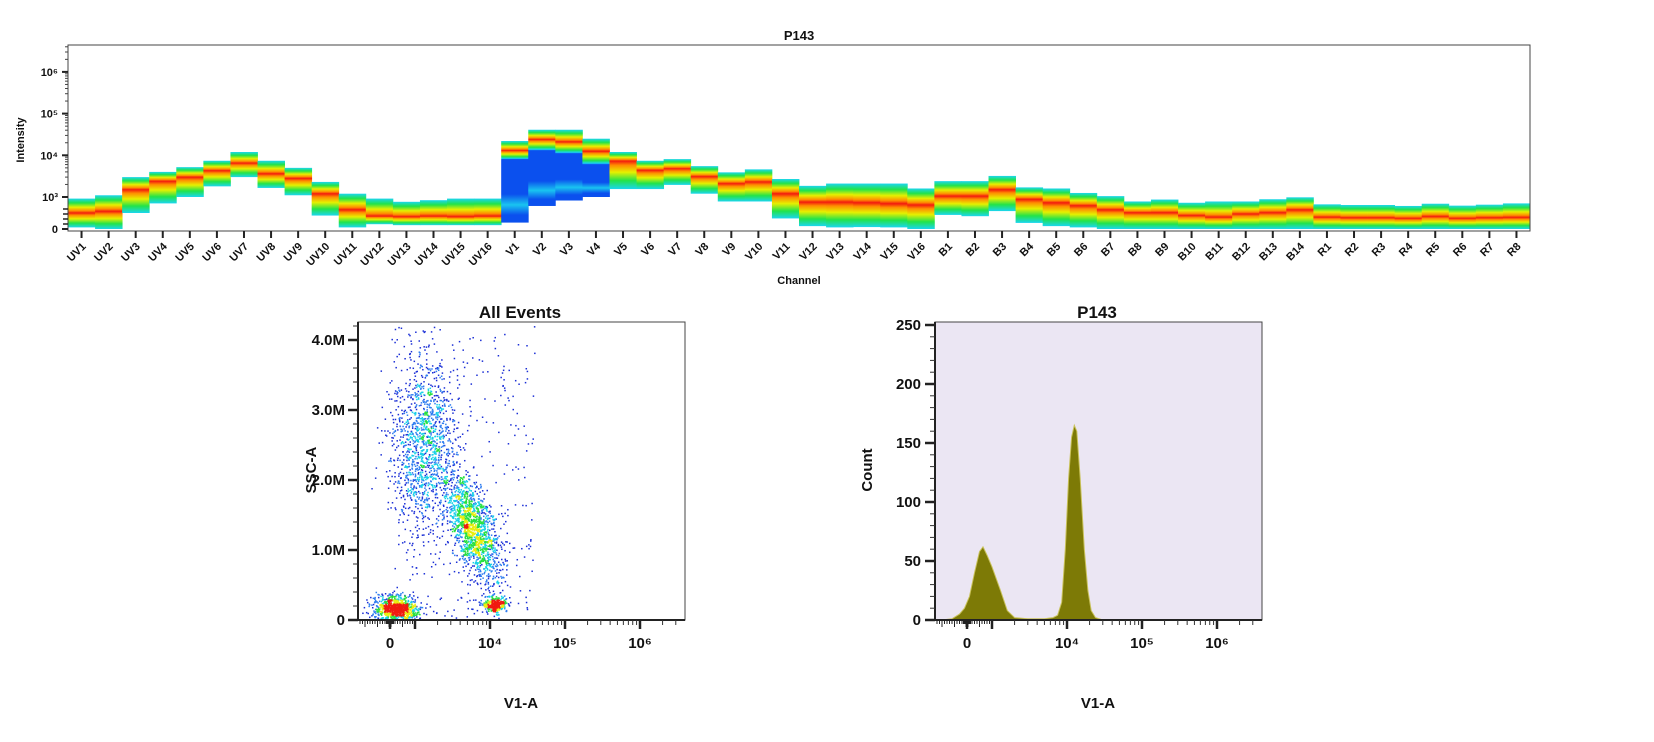 The height and width of the screenshot is (742, 1654). What do you see at coordinates (461, 212) in the screenshot?
I see `channel-band-UV15` at bounding box center [461, 212].